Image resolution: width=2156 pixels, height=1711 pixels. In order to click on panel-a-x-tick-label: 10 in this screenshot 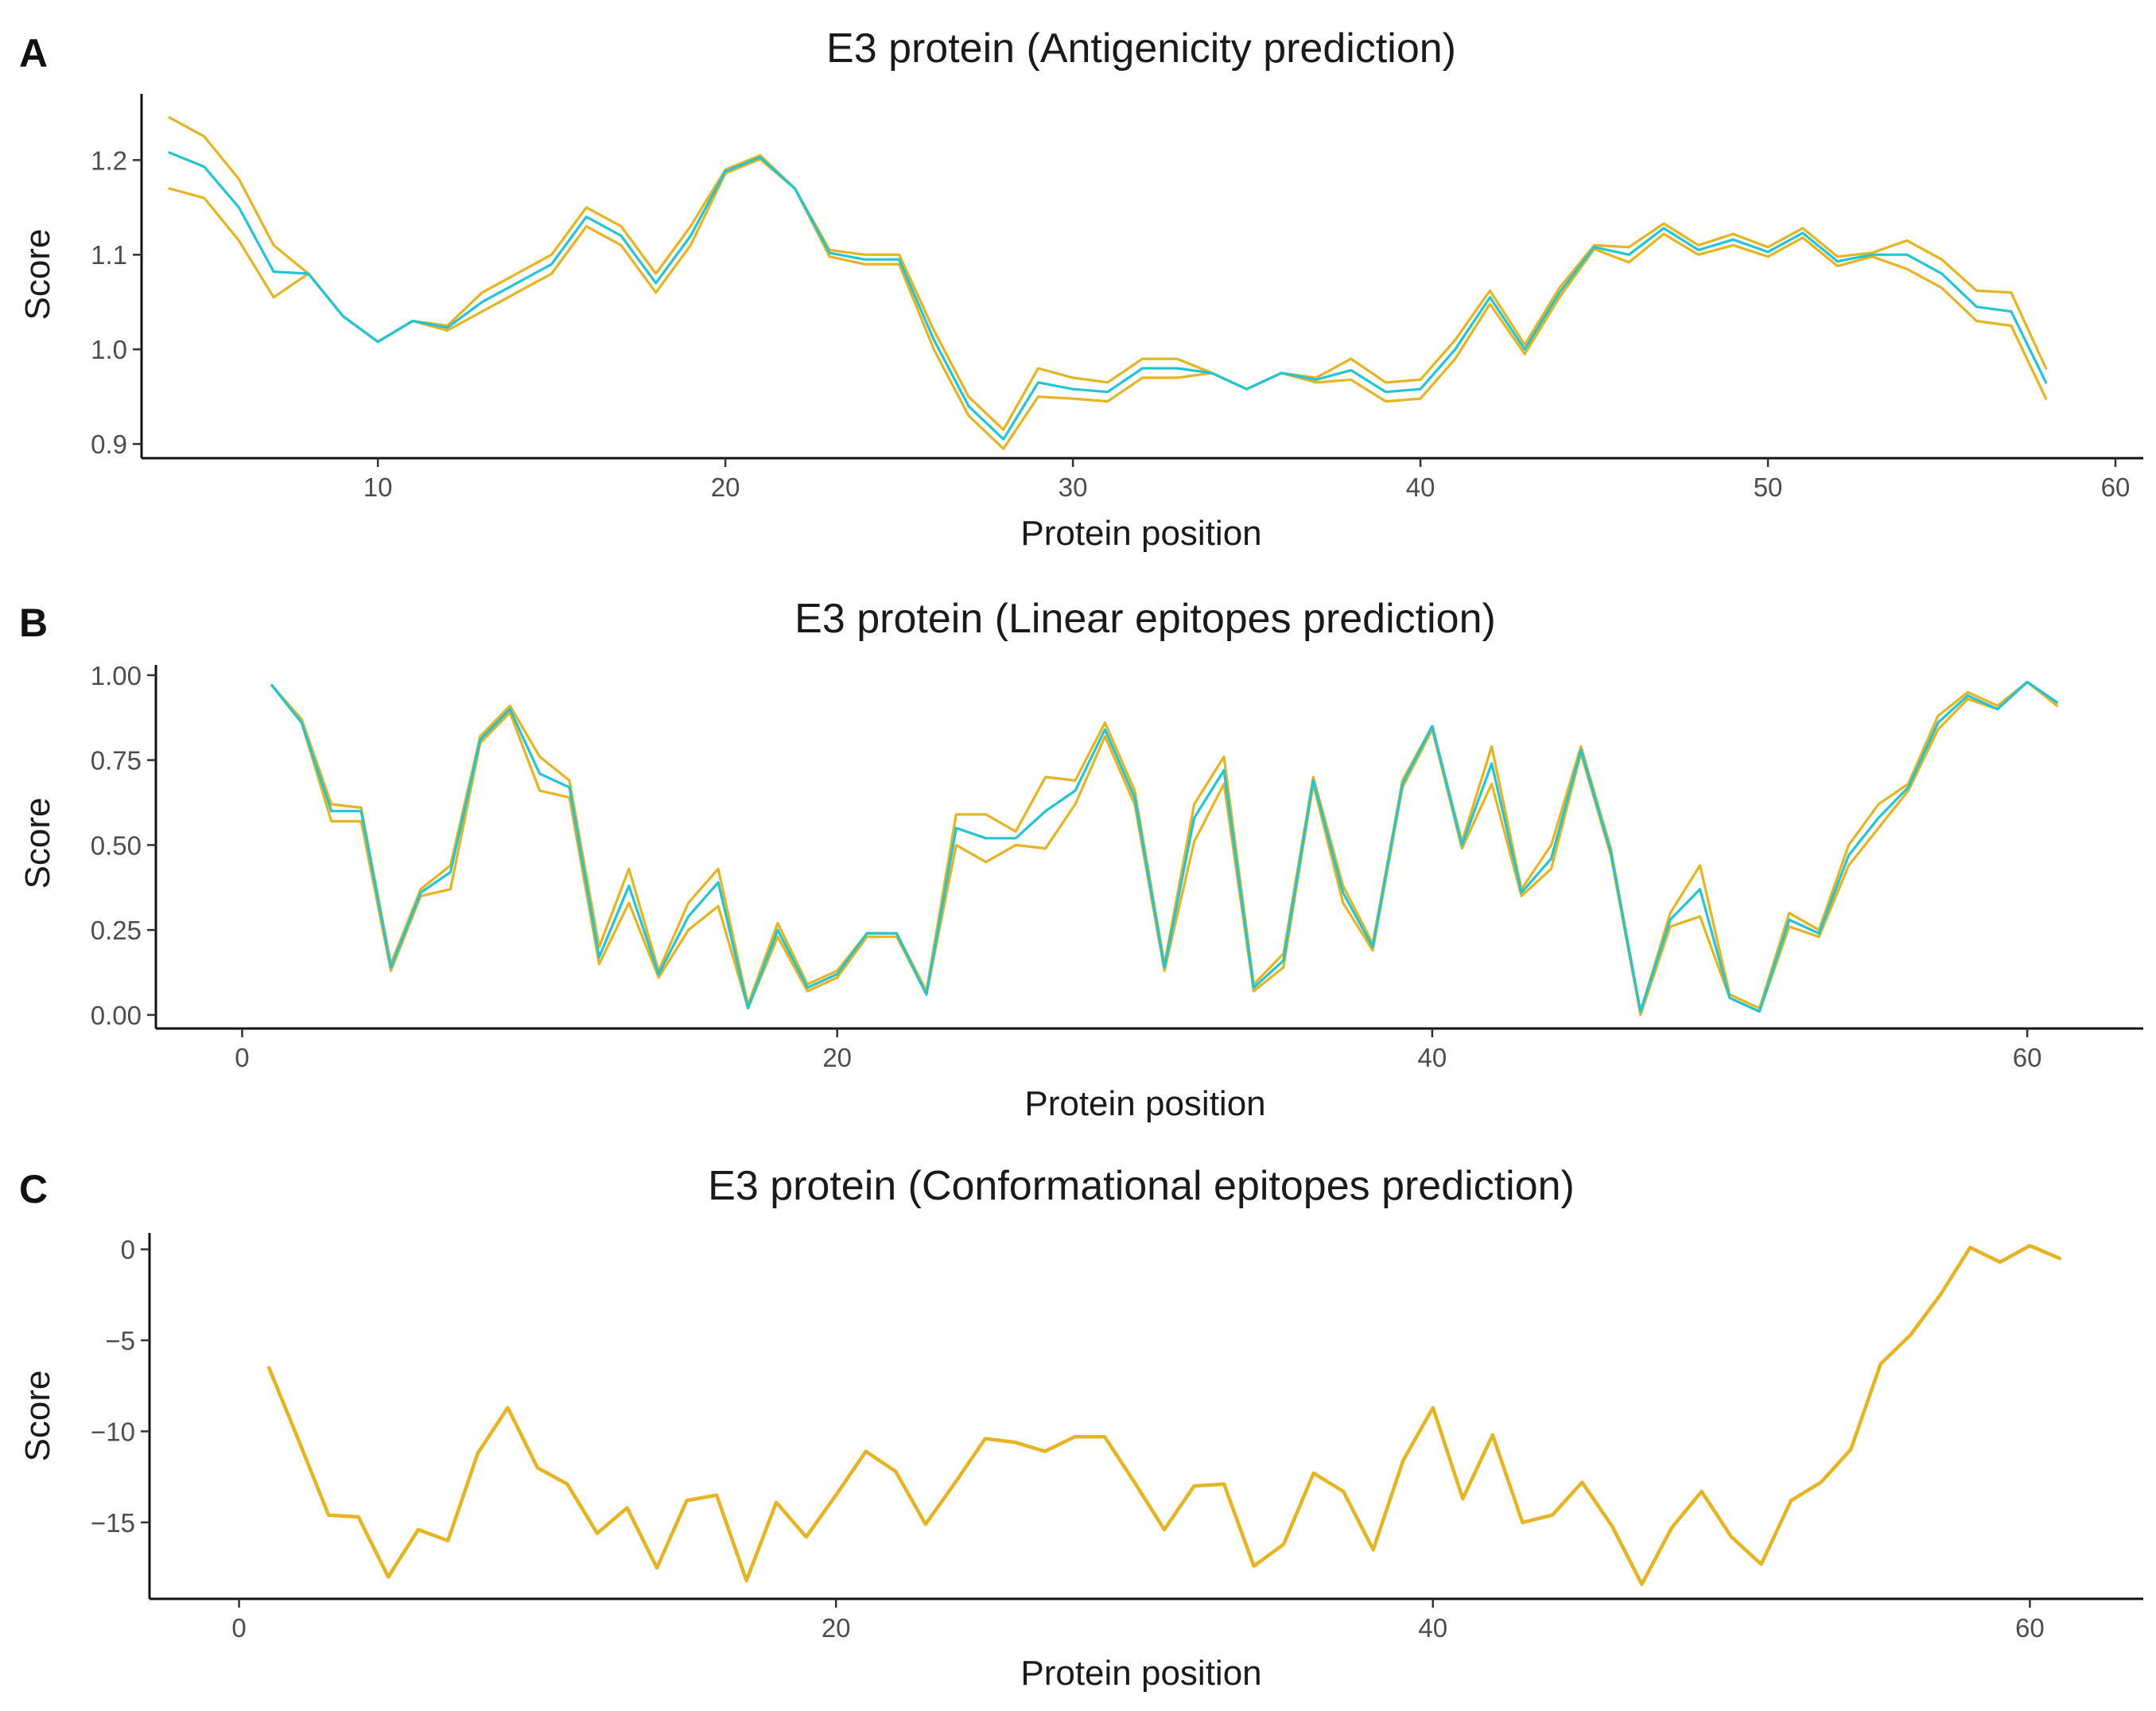, I will do `click(378, 487)`.